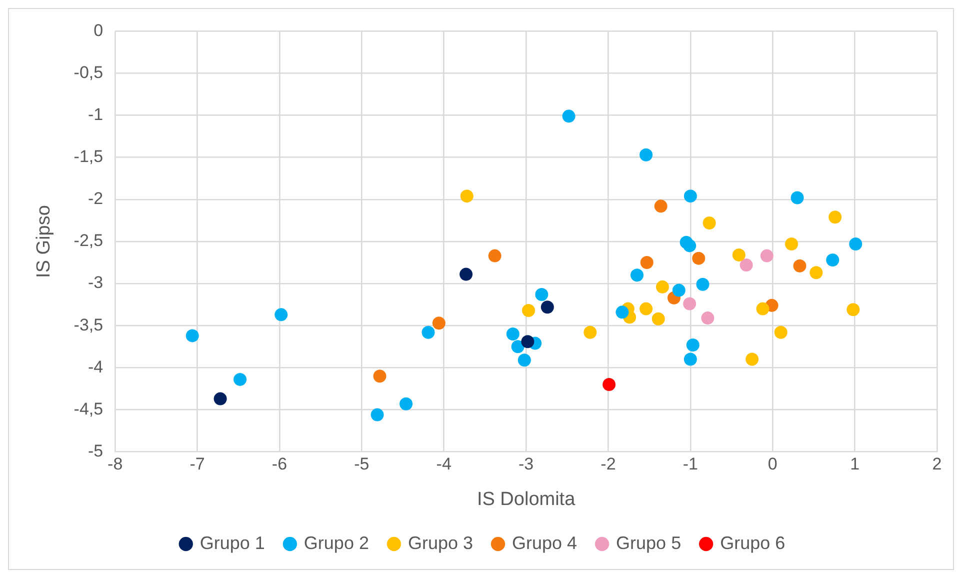  What do you see at coordinates (89, 240) in the screenshot?
I see `y-tick-label: -2,5` at bounding box center [89, 240].